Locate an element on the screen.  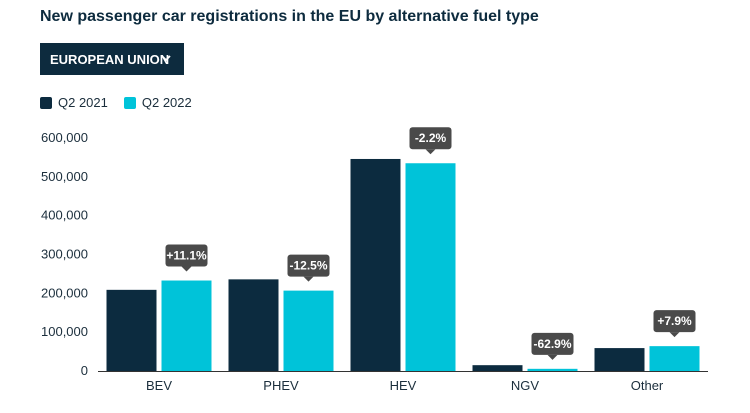
y-tick-label: 0 is located at coordinates (84, 370).